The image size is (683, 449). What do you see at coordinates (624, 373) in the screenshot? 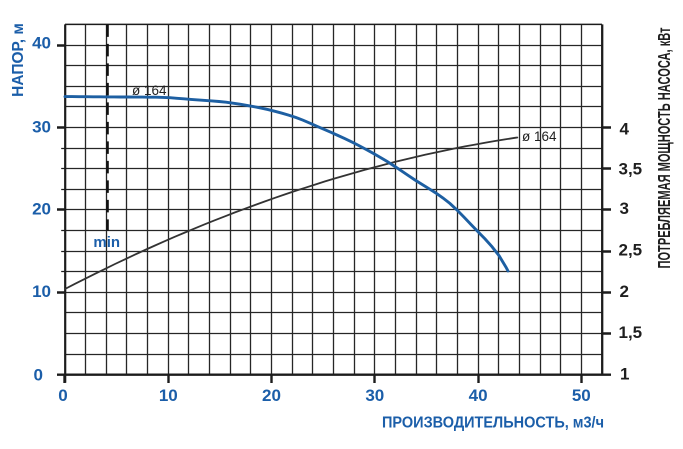
I see `svg-text: 1` at bounding box center [624, 373].